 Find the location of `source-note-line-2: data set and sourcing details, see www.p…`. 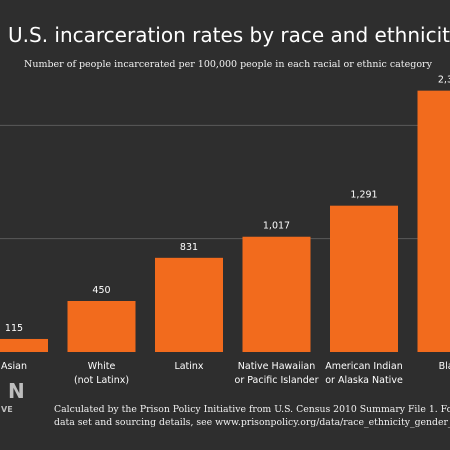

source-note-line-2: data set and sourcing details, see www.p… is located at coordinates (252, 422).